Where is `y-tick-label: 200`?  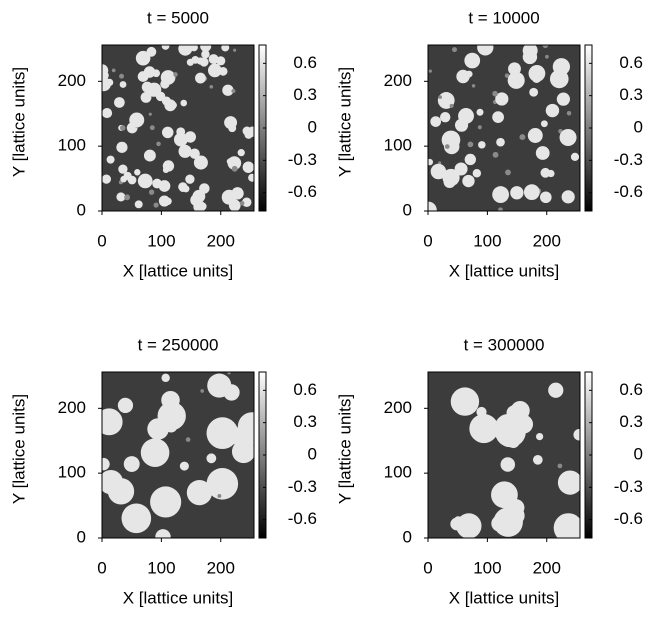 y-tick-label: 200 is located at coordinates (72, 80).